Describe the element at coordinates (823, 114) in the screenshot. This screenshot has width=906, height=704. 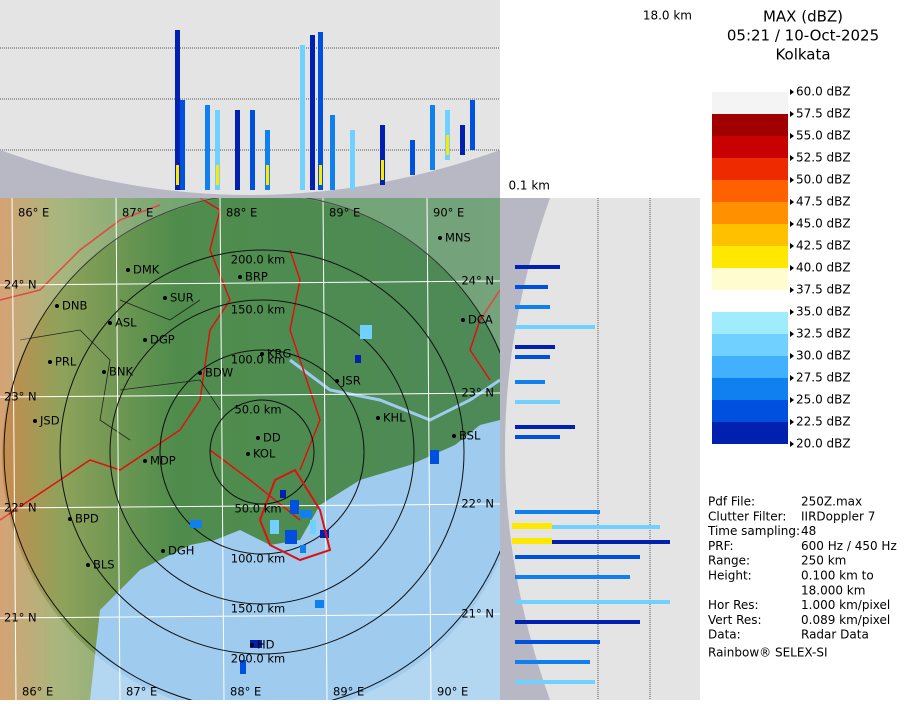
I see `legend-label: 57.5 dBZ` at that location.